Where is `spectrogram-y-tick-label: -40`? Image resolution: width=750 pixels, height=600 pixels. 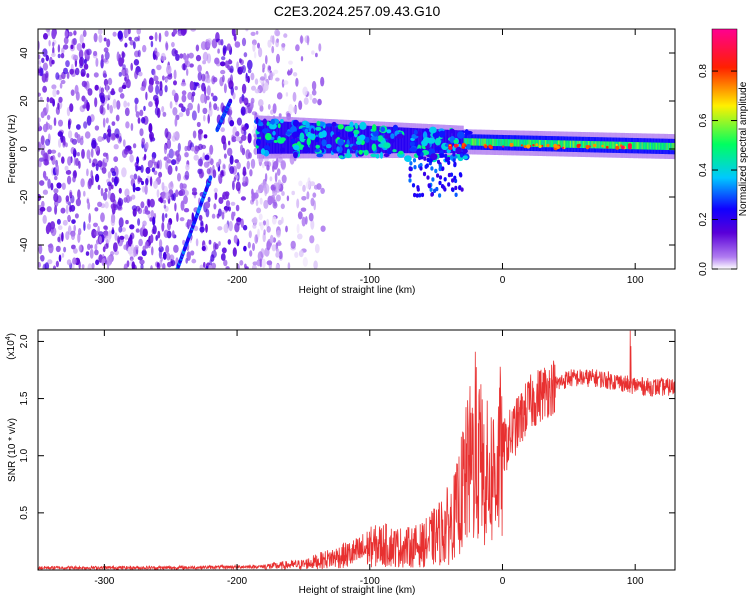 spectrogram-y-tick-label: -40 is located at coordinates (24, 244).